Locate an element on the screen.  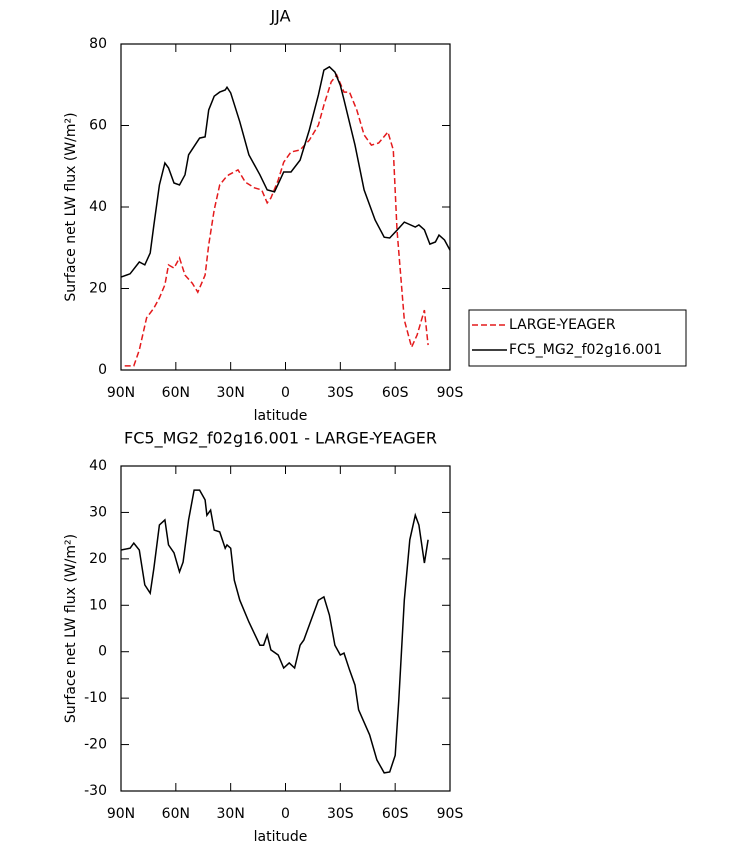
chart-title: FC5_MG2_f02g16.001 - LARGE-YEAGER is located at coordinates (280, 439).